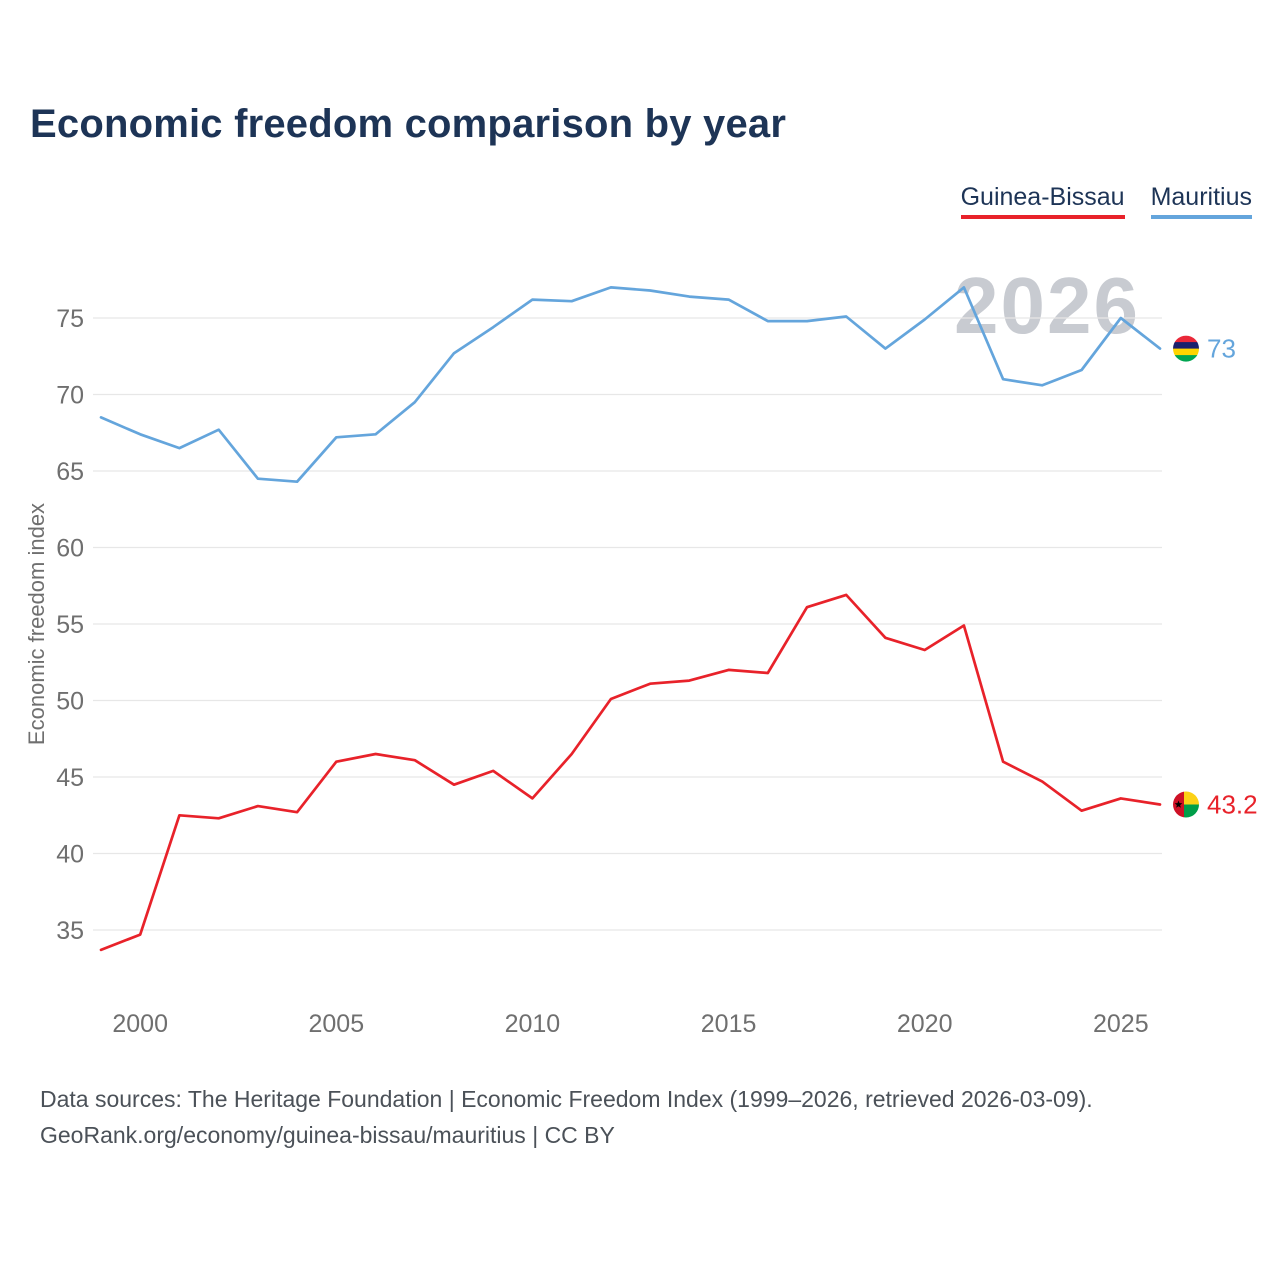  Describe the element at coordinates (729, 1024) in the screenshot. I see `x-tick-label: 2015` at that location.